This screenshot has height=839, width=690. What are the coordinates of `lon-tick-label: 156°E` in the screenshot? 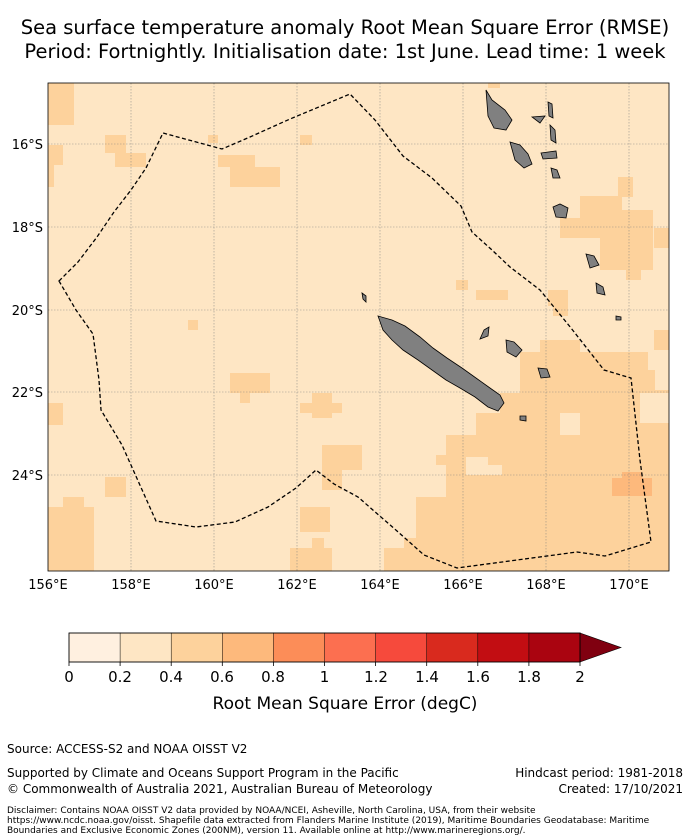 It's located at (48, 585).